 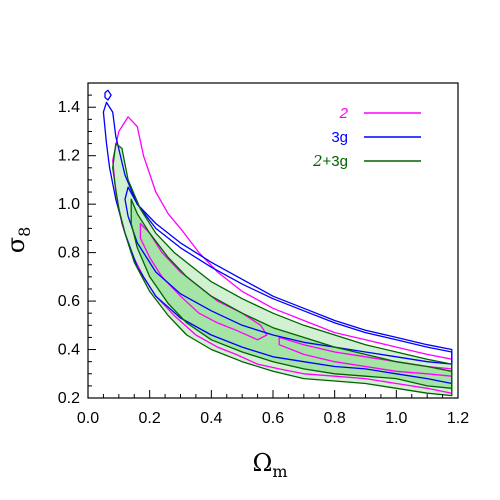 I want to click on legend-label-2: 3g, so click(x=339, y=137).